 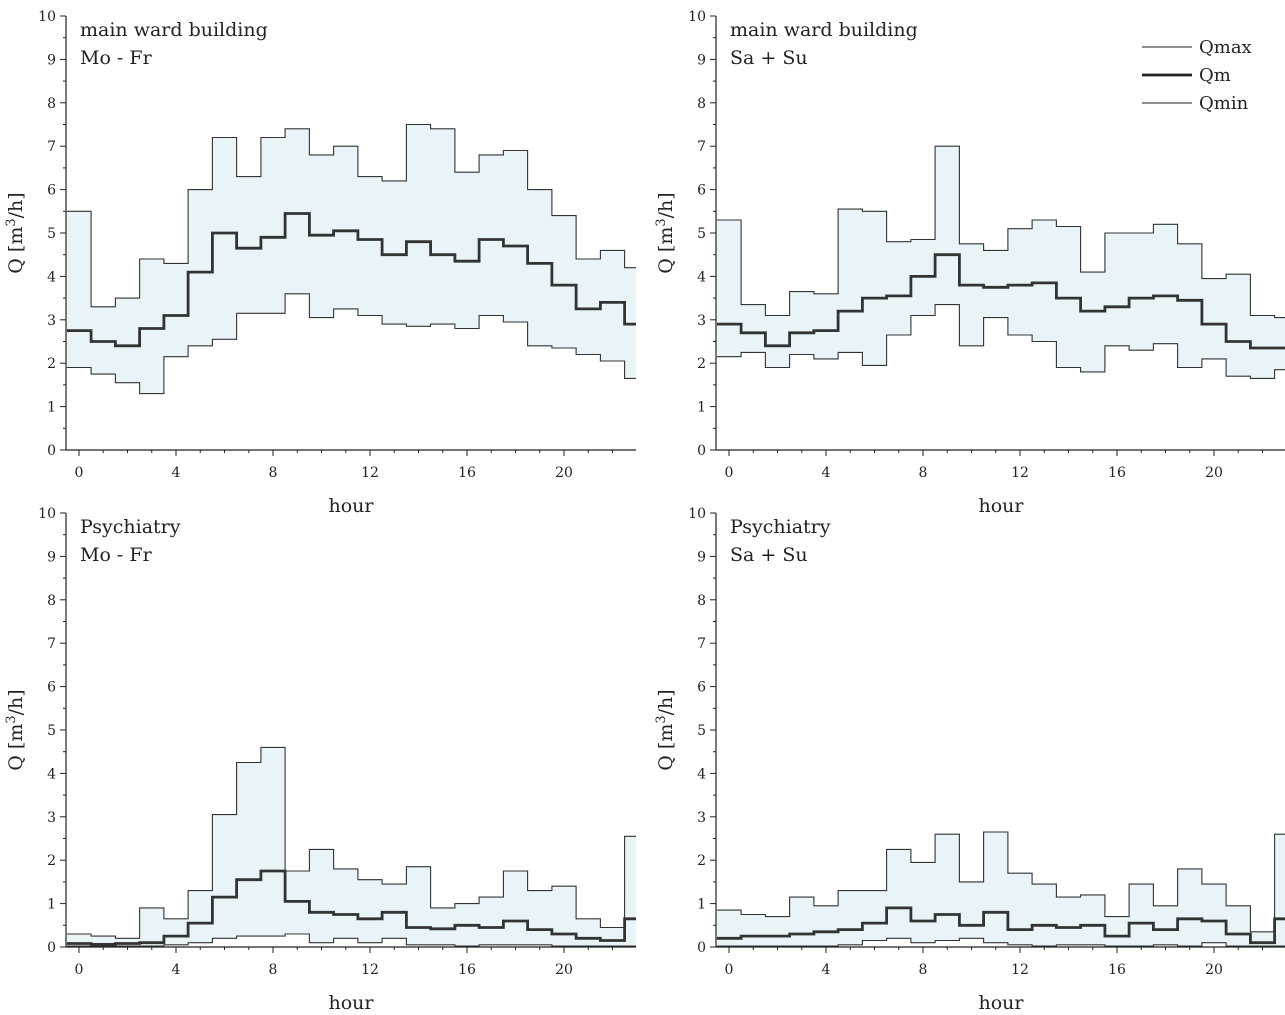 What do you see at coordinates (1197, 75) in the screenshot?
I see `legend: Qmax Qm Qmin` at bounding box center [1197, 75].